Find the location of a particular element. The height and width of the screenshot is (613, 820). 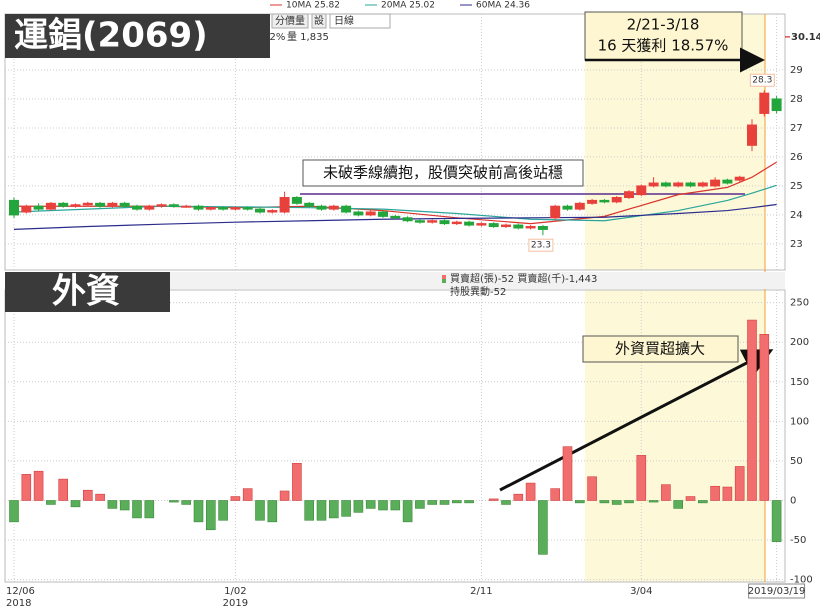

y-tick-label: 25 is located at coordinates (796, 186).